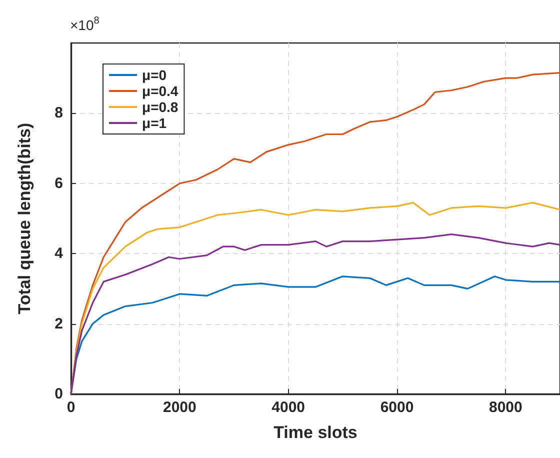 The height and width of the screenshot is (458, 560). Describe the element at coordinates (71, 407) in the screenshot. I see `x-tick-label: 0` at that location.